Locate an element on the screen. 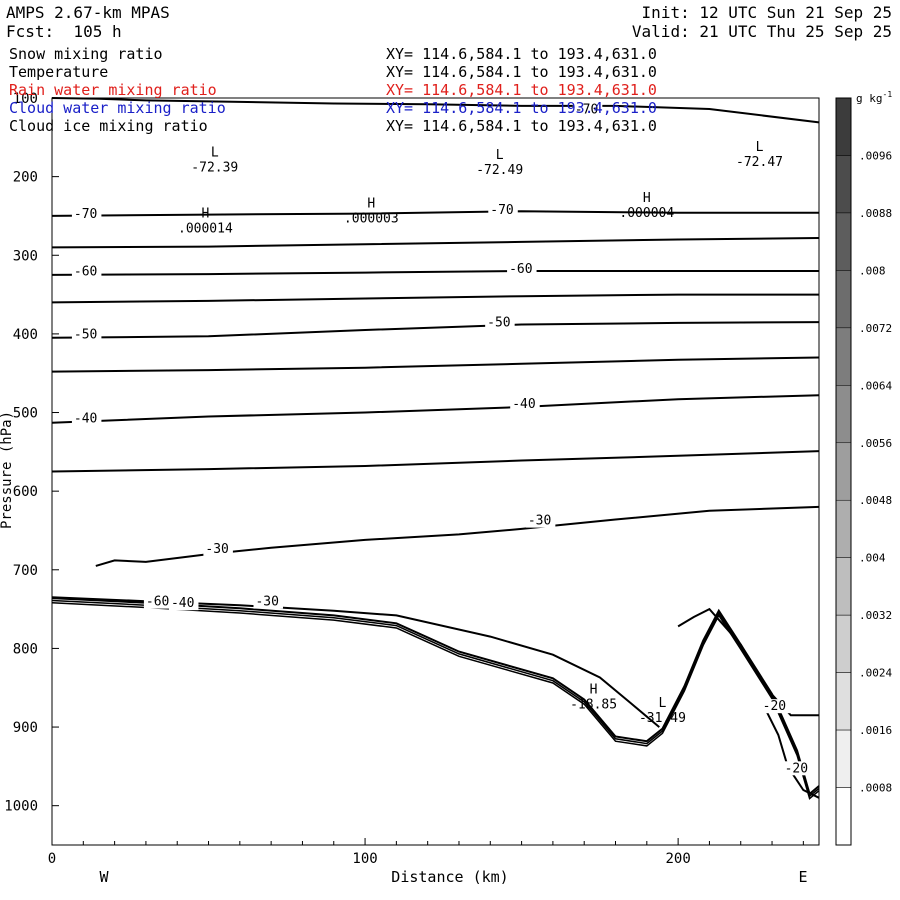  y-tick-label: 700 is located at coordinates (25, 571).